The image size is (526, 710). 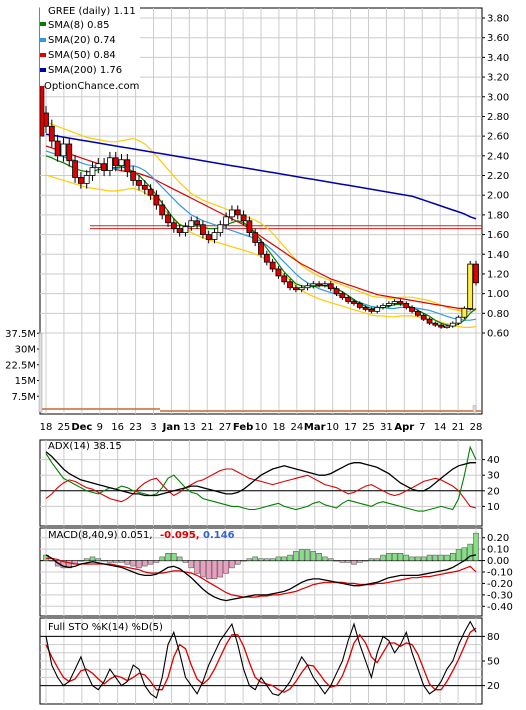 I want to click on macd-value-hist: 0.146, so click(x=219, y=535).